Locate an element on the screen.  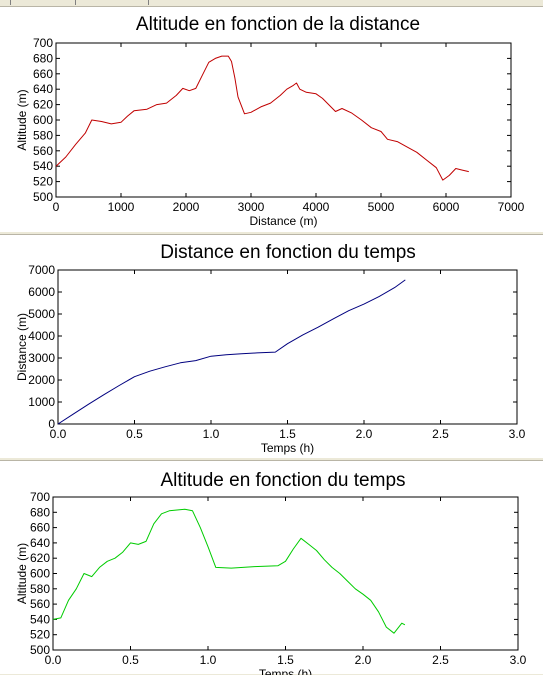
chart-title: Altitude en fonction du temps is located at coordinates (282, 480).